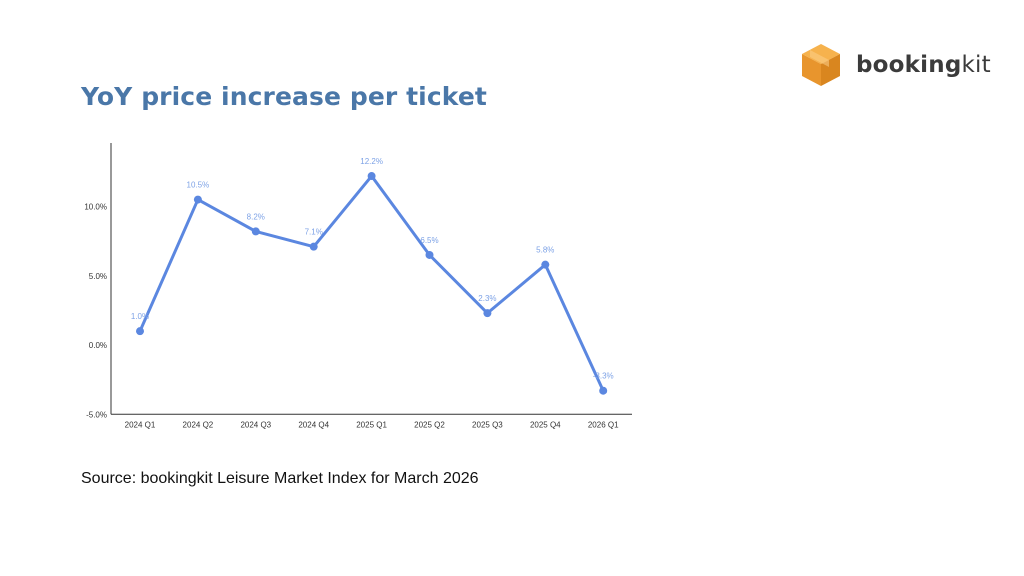 Image resolution: width=1024 pixels, height=576 pixels. What do you see at coordinates (284, 96) in the screenshot?
I see `page-title: YoY price increase per ticket` at bounding box center [284, 96].